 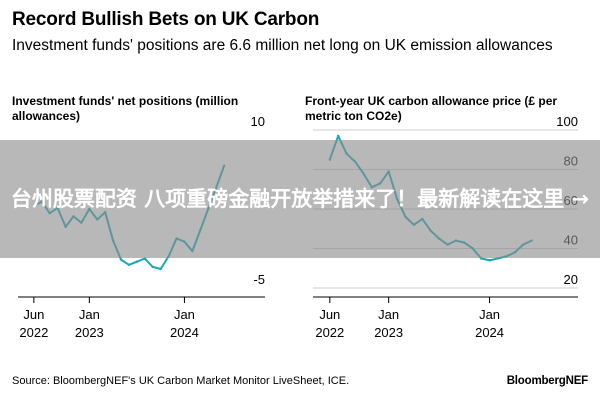 What do you see at coordinates (166, 19) in the screenshot?
I see `chart-title: Record Bullish Bets on UK Carbon` at bounding box center [166, 19].